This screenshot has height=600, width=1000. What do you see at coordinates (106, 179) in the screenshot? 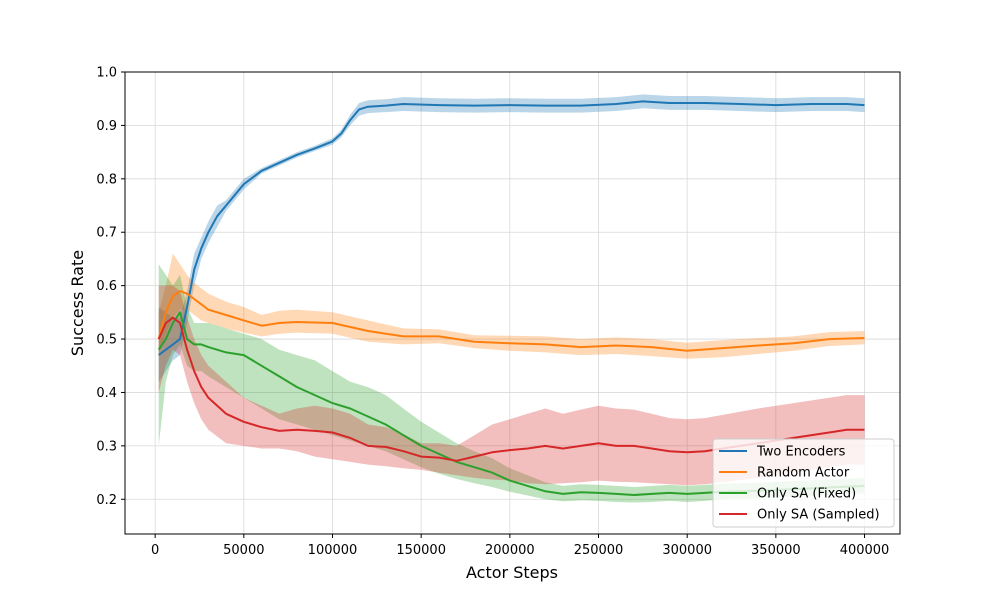
I see `y-tick-label: 0.8` at bounding box center [106, 179].